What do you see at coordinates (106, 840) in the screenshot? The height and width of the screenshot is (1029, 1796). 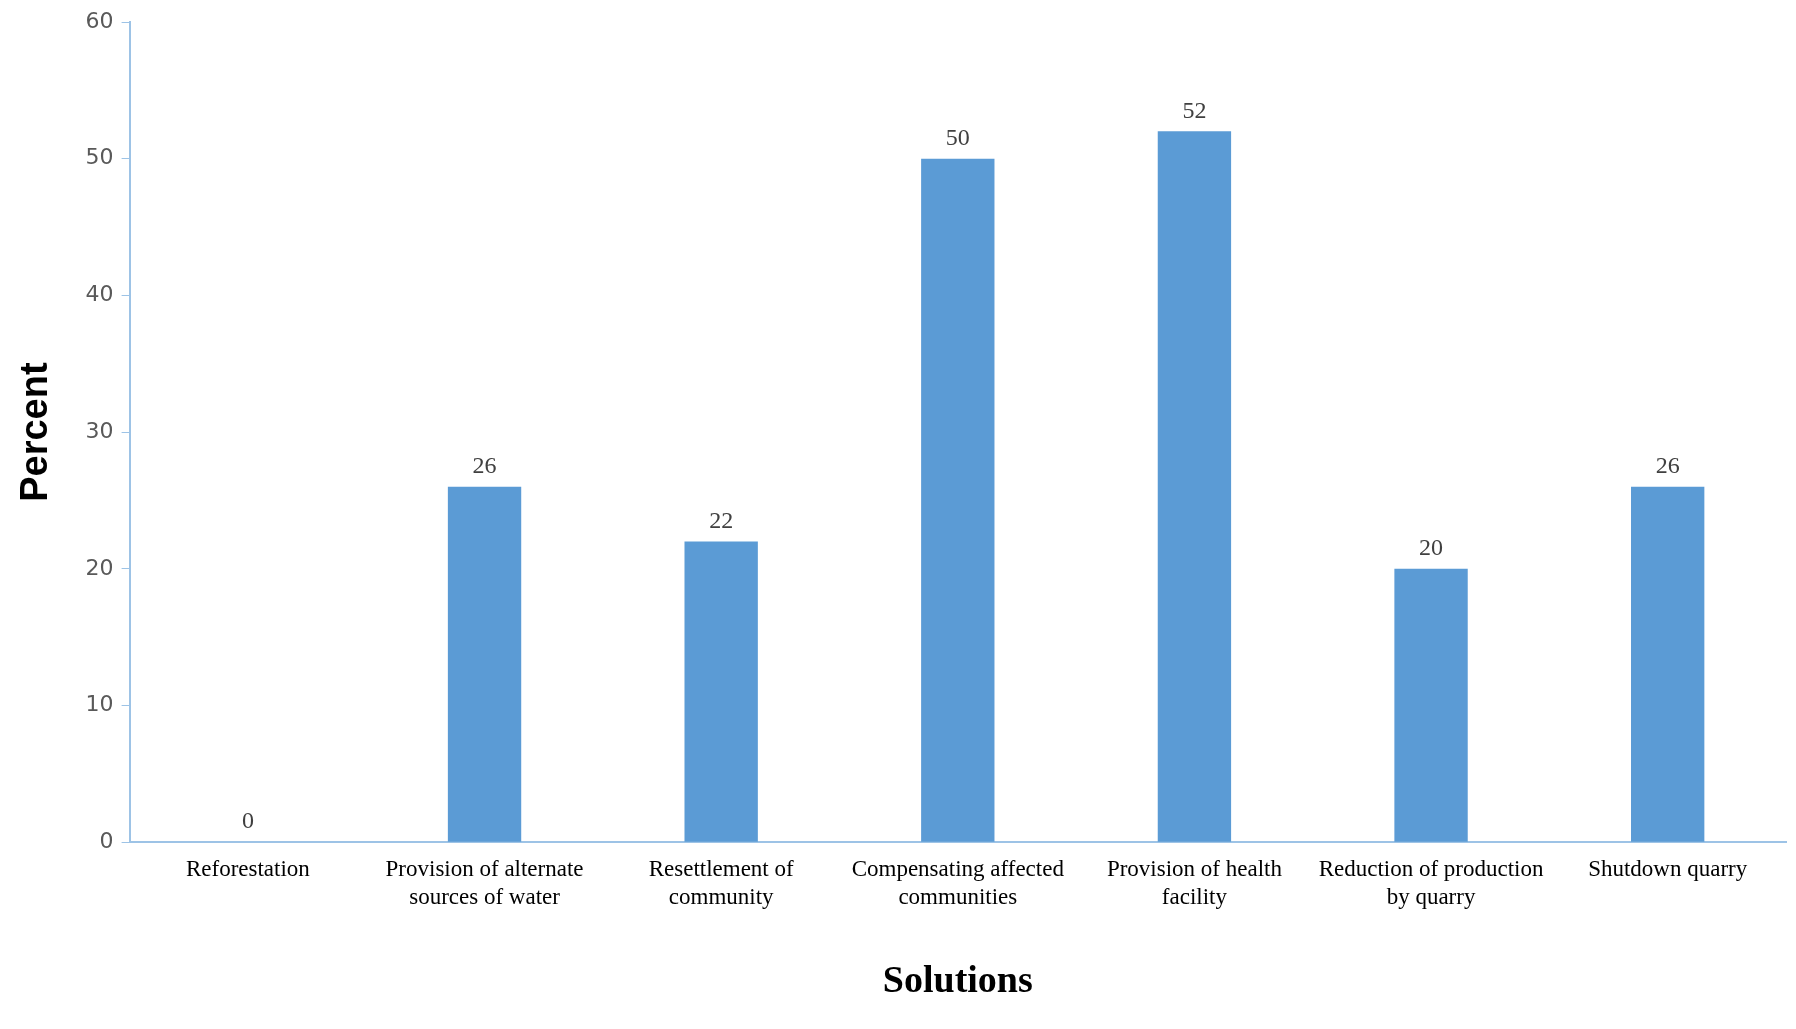 I see `y-tick-label: 0` at bounding box center [106, 840].